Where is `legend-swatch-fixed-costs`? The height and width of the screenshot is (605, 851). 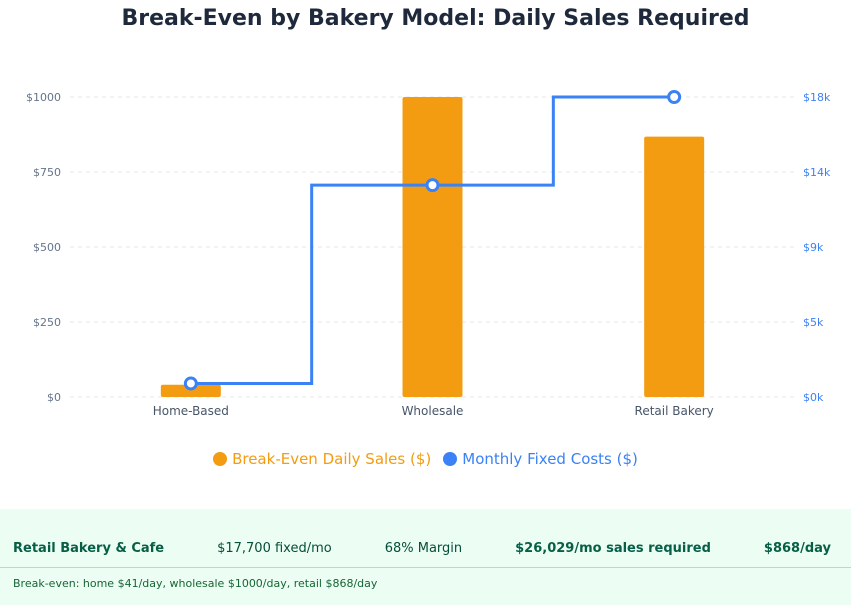 legend-swatch-fixed-costs is located at coordinates (450, 459).